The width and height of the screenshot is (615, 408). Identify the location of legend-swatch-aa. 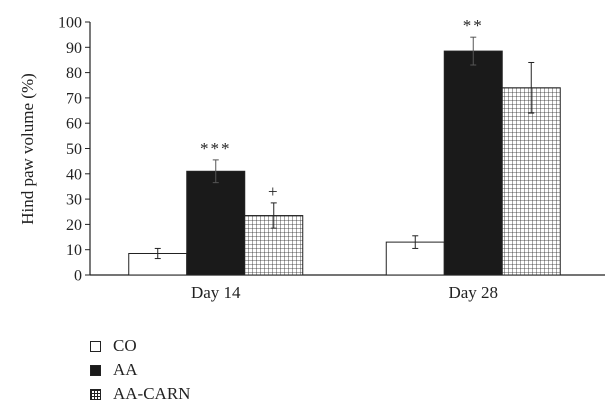
(95, 370).